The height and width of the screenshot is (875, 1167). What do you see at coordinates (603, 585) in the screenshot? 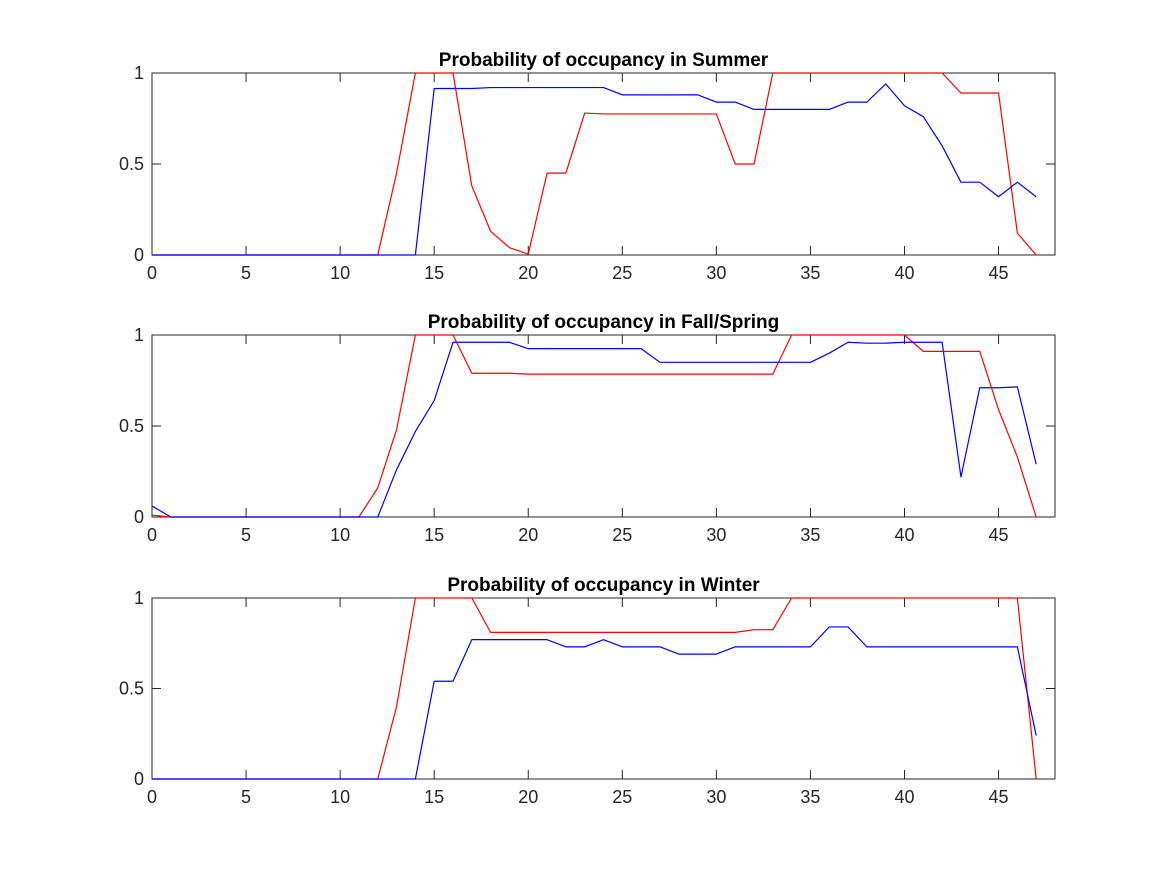
I see `chart-title: Probability of occupancy in Winter` at bounding box center [603, 585].